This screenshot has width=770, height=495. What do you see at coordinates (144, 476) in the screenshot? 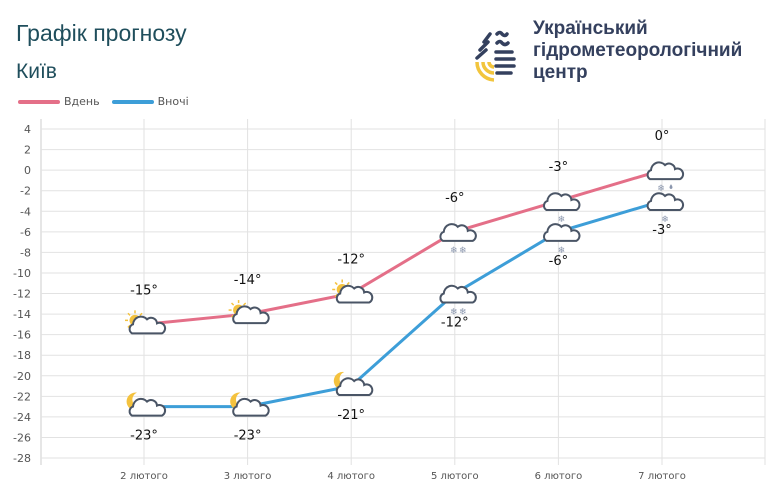
I see `x-tick-label: 2 лютого` at bounding box center [144, 476].